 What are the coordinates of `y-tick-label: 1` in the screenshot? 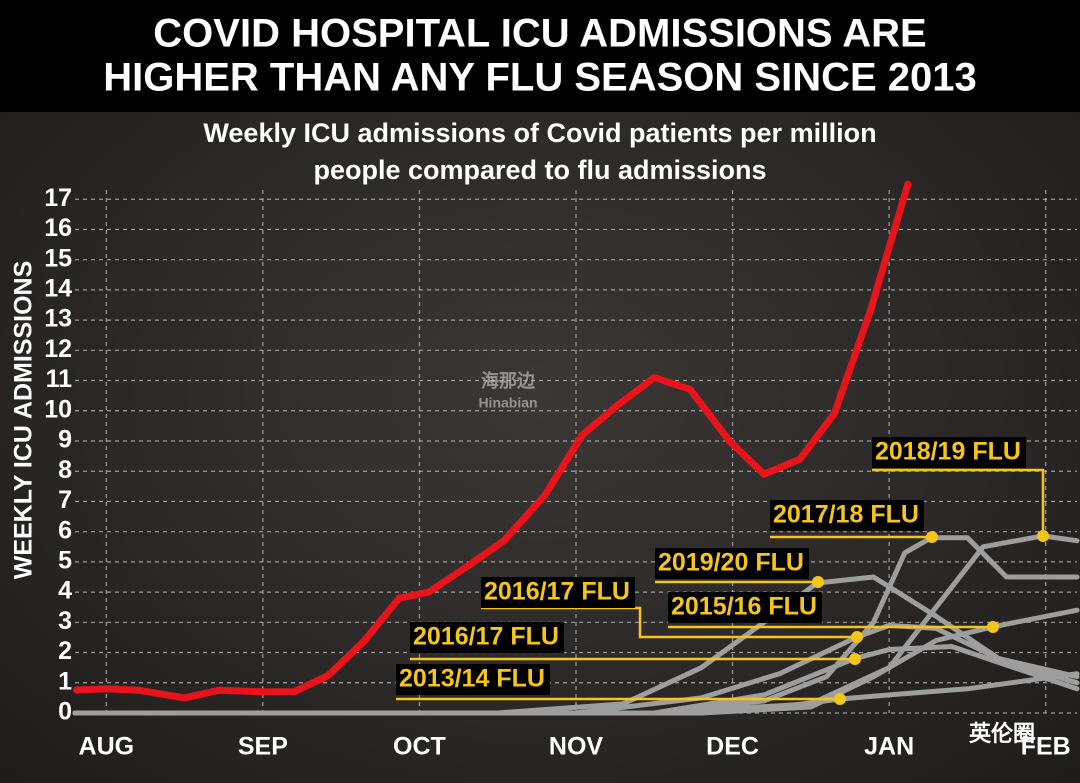 It's located at (65, 681).